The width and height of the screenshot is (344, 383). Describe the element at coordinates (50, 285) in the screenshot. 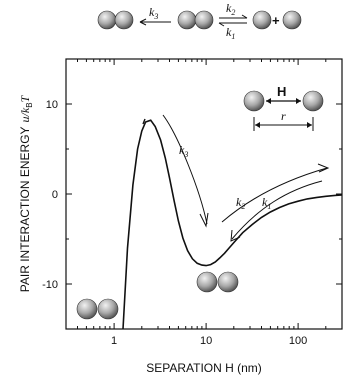

I see `y-tick-label: -10` at that location.